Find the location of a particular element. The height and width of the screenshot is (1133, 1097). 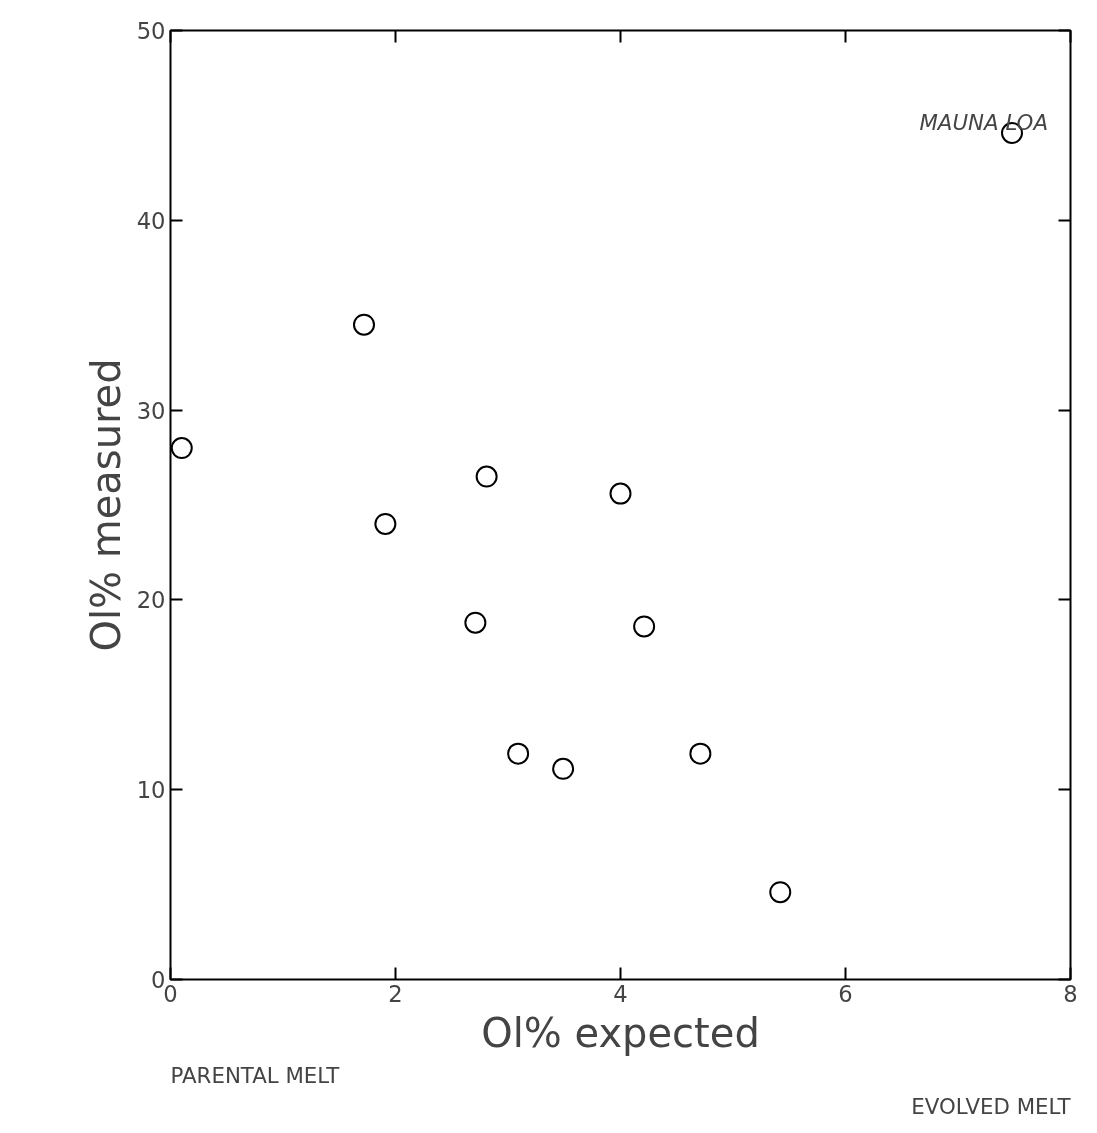

text: EVOLVED MELT is located at coordinates (991, 1106).